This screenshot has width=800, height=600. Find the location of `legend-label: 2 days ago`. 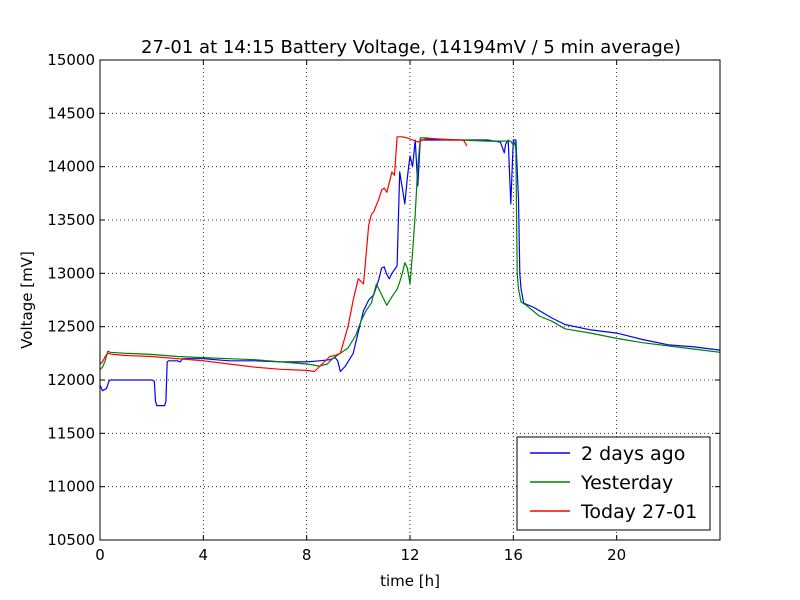

legend-label: 2 days ago is located at coordinates (633, 454).